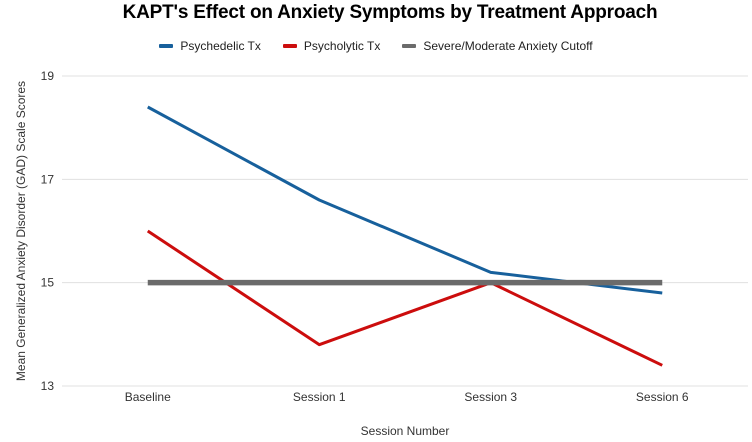 This screenshot has height=442, width=752. I want to click on y-tick-label-13: 13, so click(48, 386).